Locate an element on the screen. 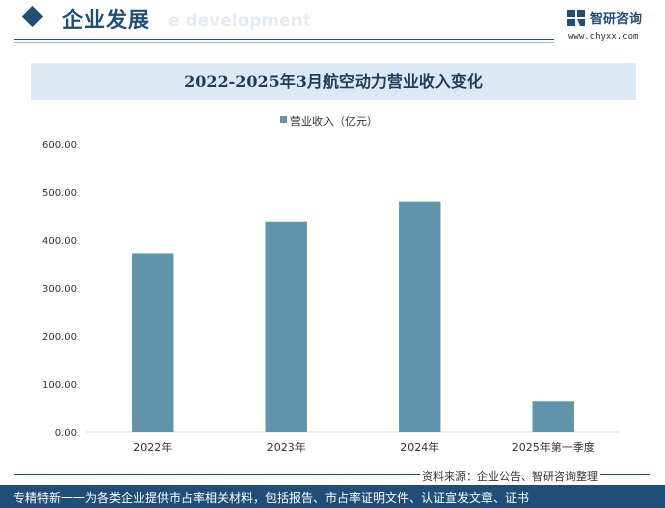 The image size is (665, 508). footer-divider is located at coordinates (332, 474).